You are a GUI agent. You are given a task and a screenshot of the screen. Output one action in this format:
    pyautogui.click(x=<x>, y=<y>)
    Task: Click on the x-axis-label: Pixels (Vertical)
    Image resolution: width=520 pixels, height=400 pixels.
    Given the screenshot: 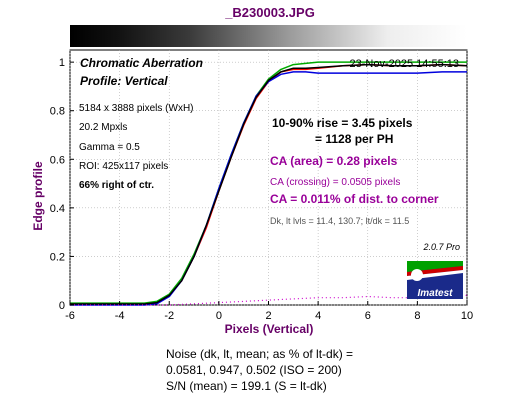 What is the action you would take?
    pyautogui.click(x=269, y=329)
    